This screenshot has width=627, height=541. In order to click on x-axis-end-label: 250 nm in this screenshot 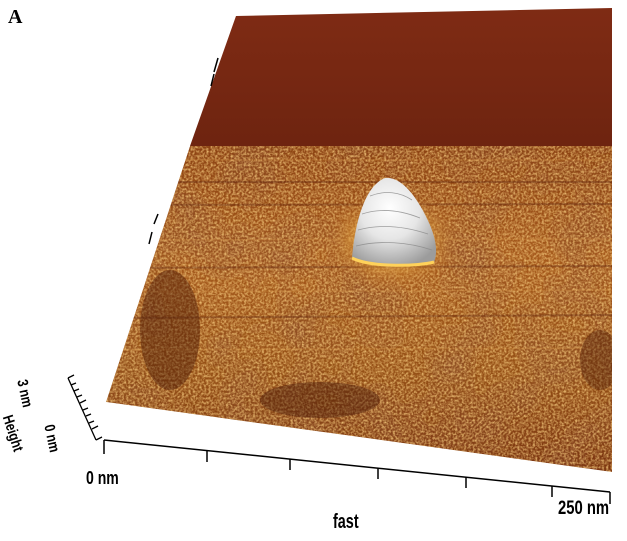, I will do `click(584, 508)`.